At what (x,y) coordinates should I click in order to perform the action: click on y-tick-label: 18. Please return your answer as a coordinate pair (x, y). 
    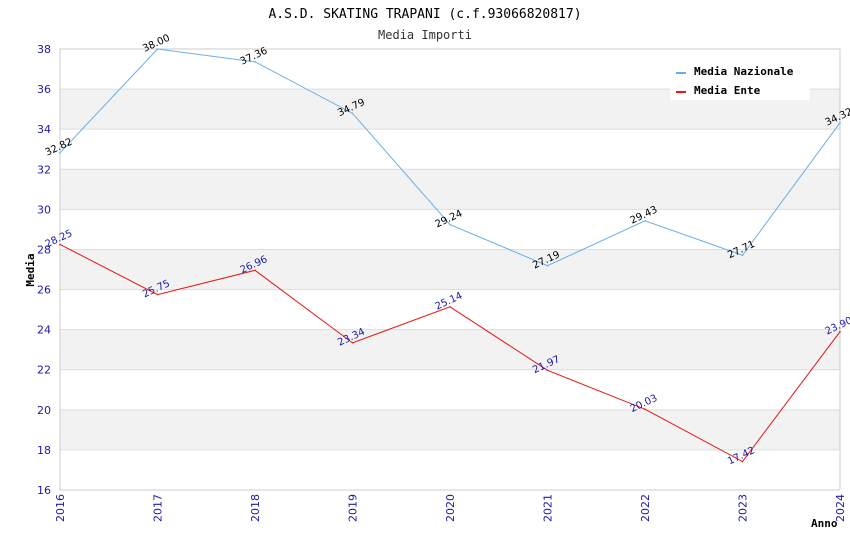
    Looking at the image, I should click on (44, 450).